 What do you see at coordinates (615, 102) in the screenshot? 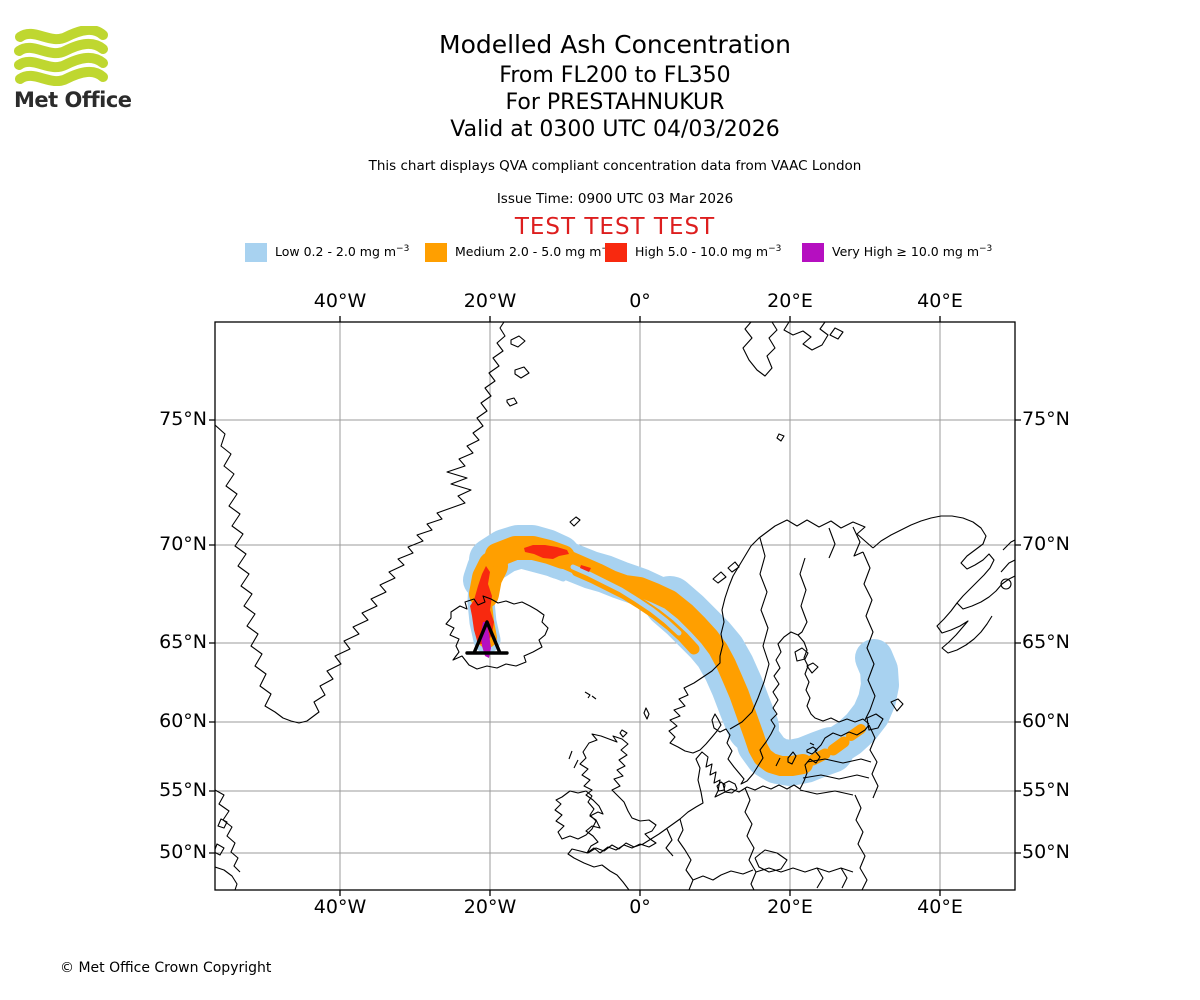
I see `subtitle-volcano: For PRESTAHNUKUR` at bounding box center [615, 102].